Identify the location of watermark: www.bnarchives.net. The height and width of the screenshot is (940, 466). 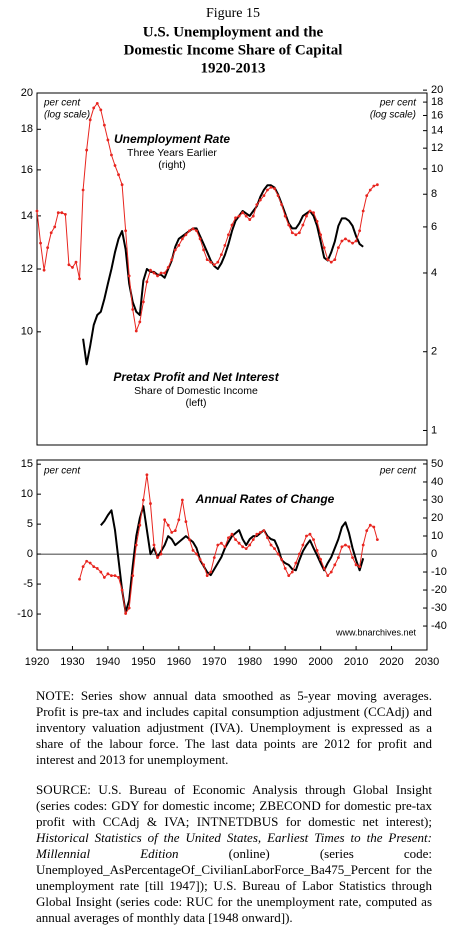
(376, 632).